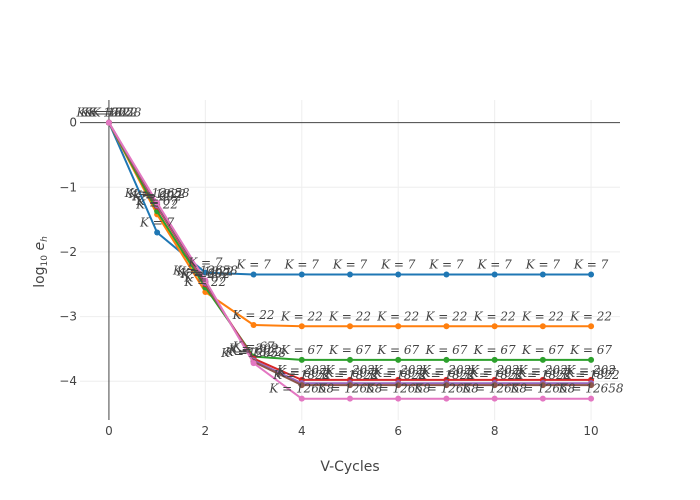 Image resolution: width=700 pixels, height=500 pixels. What do you see at coordinates (495, 431) in the screenshot?
I see `x-tick-label: 8` at bounding box center [495, 431].